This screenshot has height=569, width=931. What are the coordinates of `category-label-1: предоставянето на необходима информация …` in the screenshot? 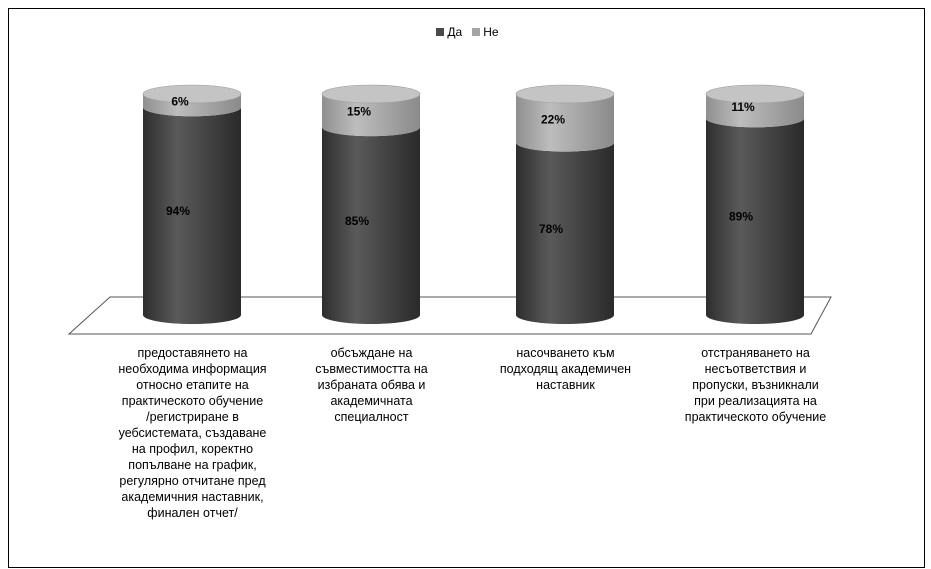 It's located at (192, 433).